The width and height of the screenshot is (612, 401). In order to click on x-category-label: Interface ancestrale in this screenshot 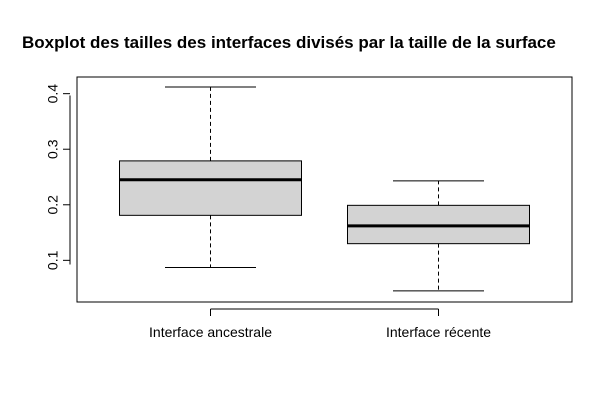, I will do `click(210, 332)`.